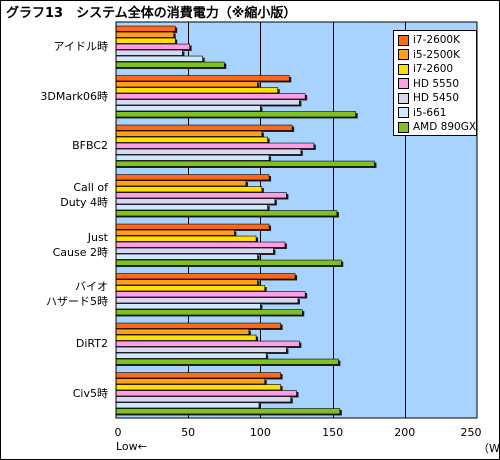 This screenshot has width=500, height=460. I want to click on legend-label: i7-2600K, so click(436, 40).